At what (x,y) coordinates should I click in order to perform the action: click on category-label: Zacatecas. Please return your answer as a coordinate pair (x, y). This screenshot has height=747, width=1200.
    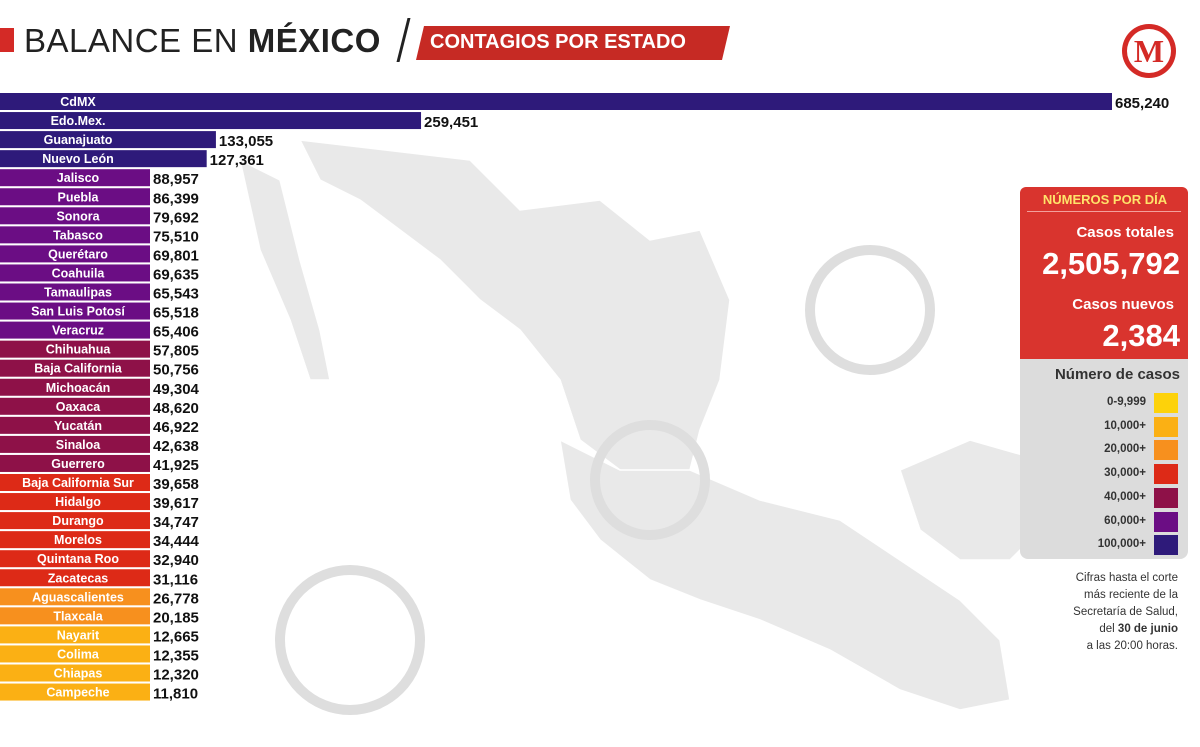
    Looking at the image, I should click on (78, 578).